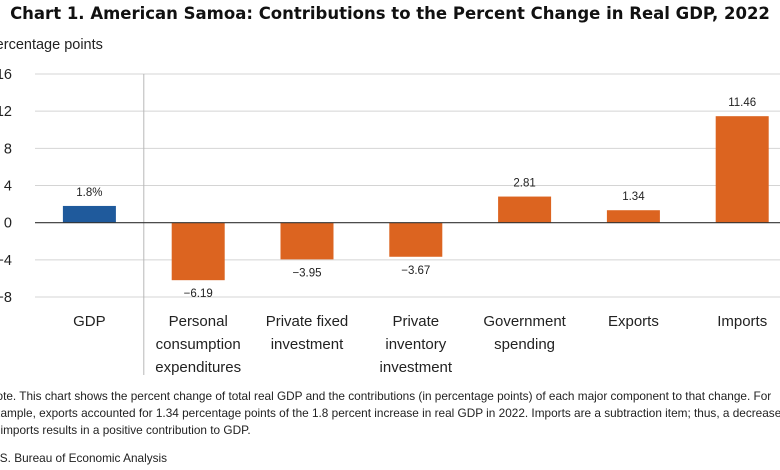 The width and height of the screenshot is (780, 470). I want to click on y-tick-label: −8, so click(6, 298).